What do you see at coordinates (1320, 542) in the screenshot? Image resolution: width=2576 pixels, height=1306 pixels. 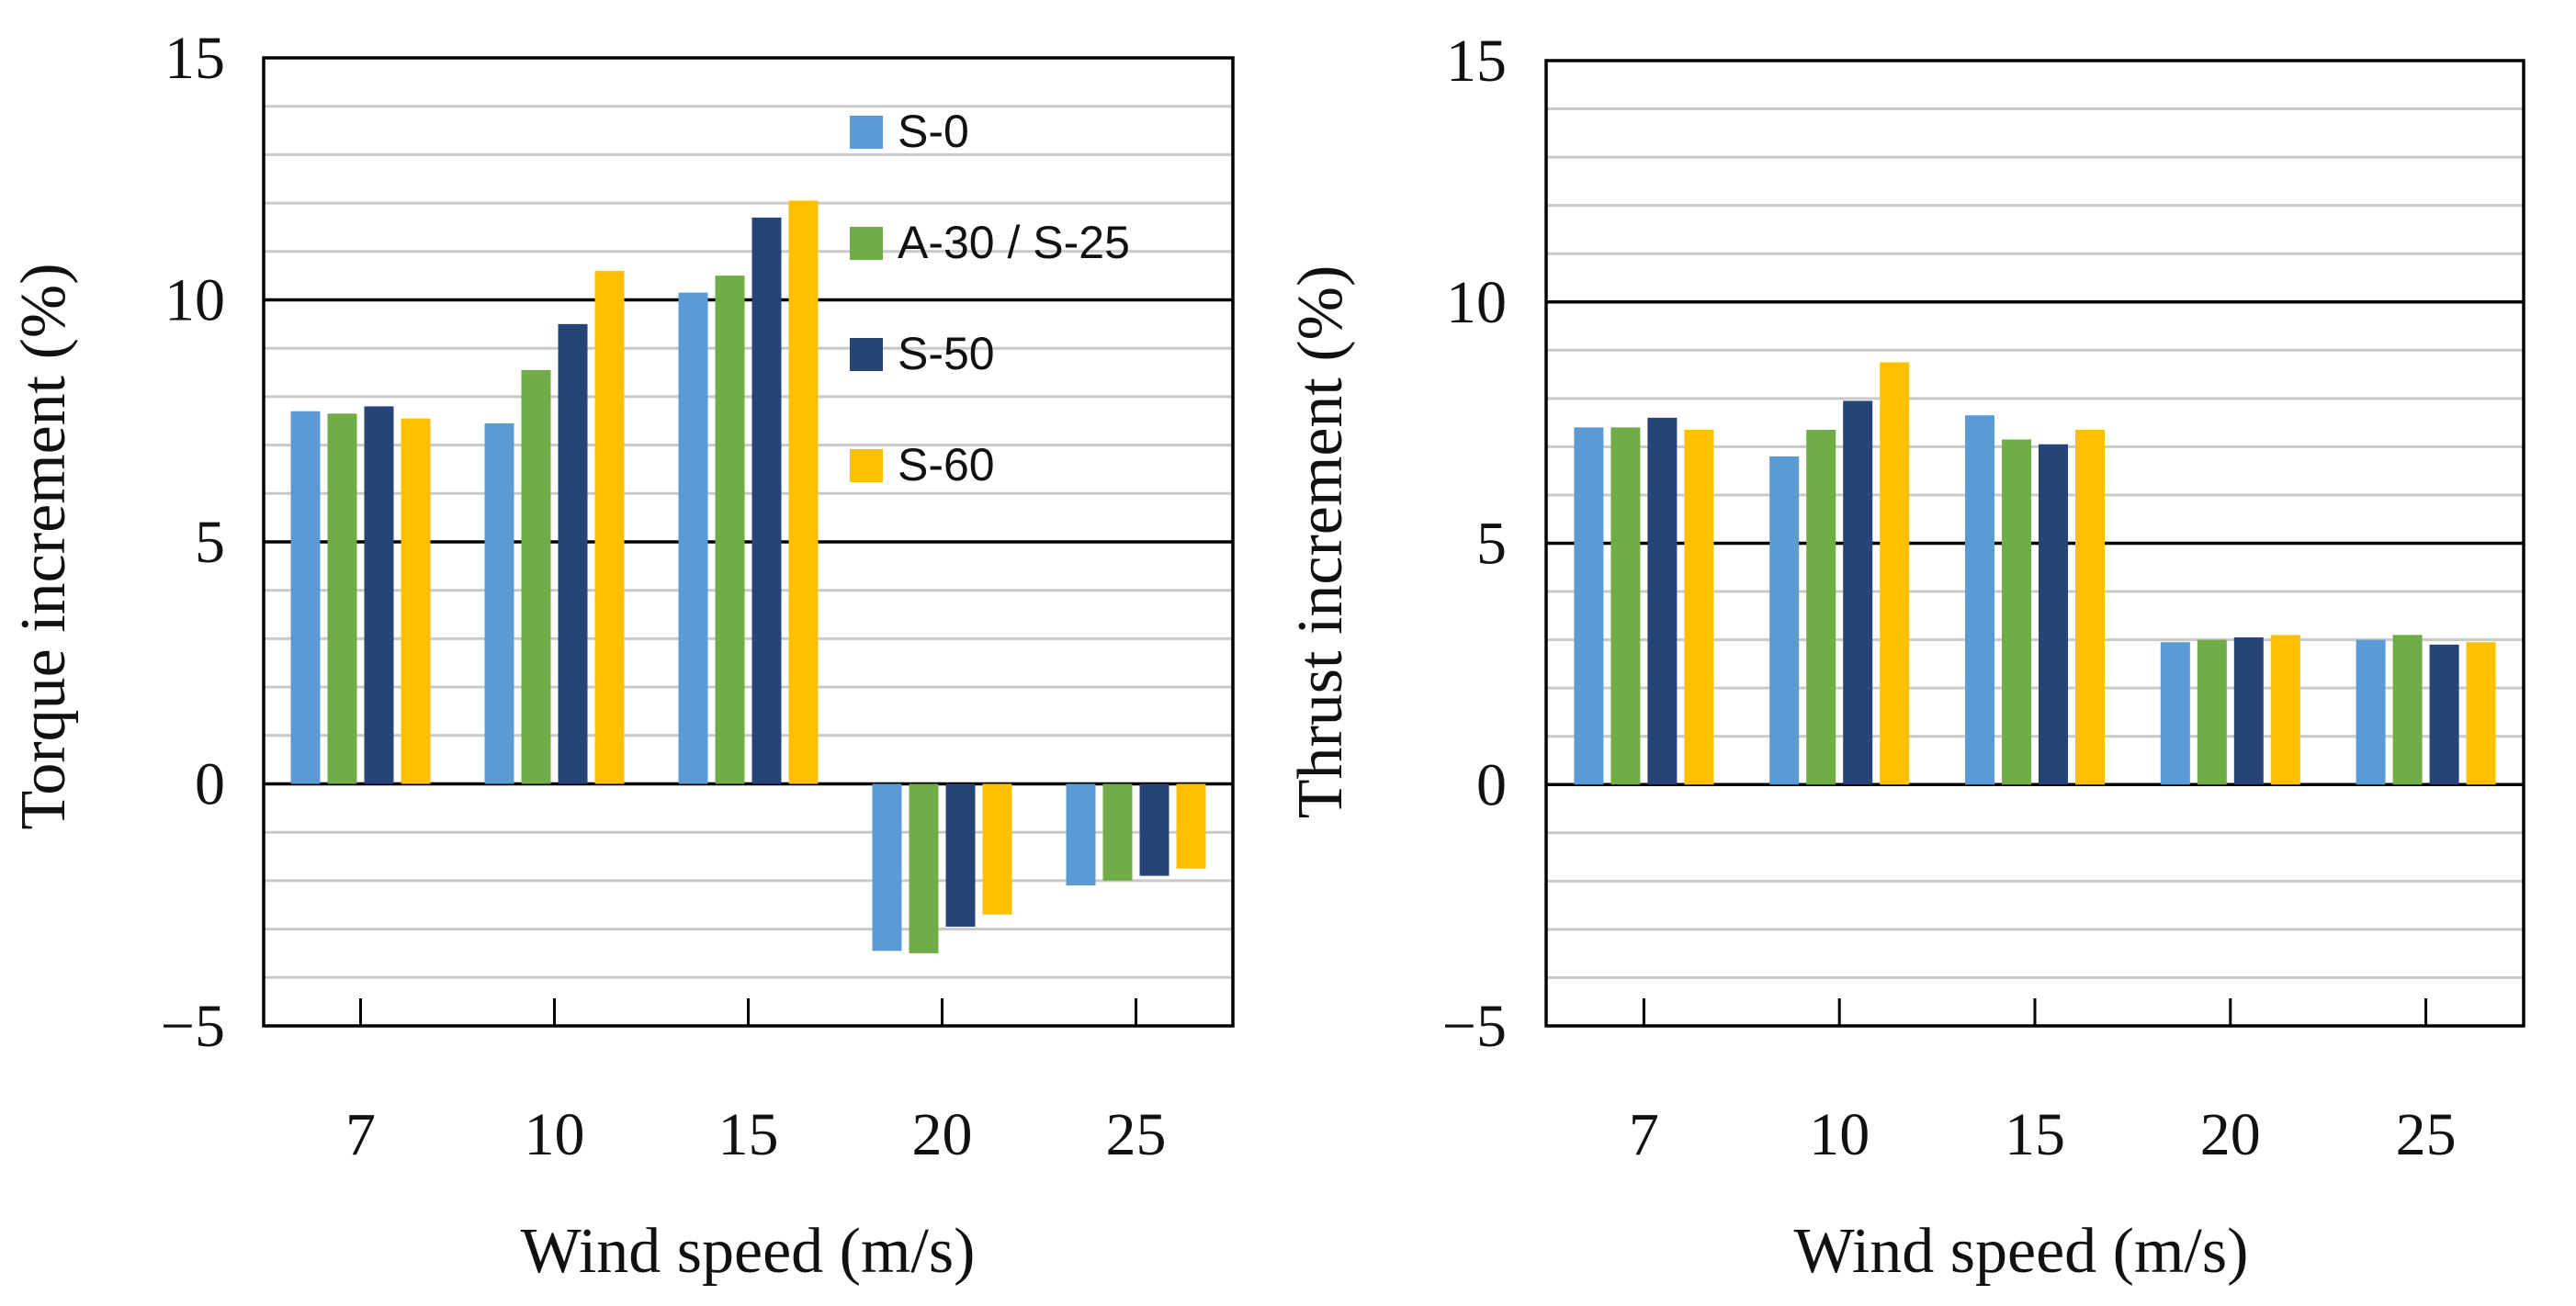 I see `y-axis-title: Thrust increment (%)` at bounding box center [1320, 542].